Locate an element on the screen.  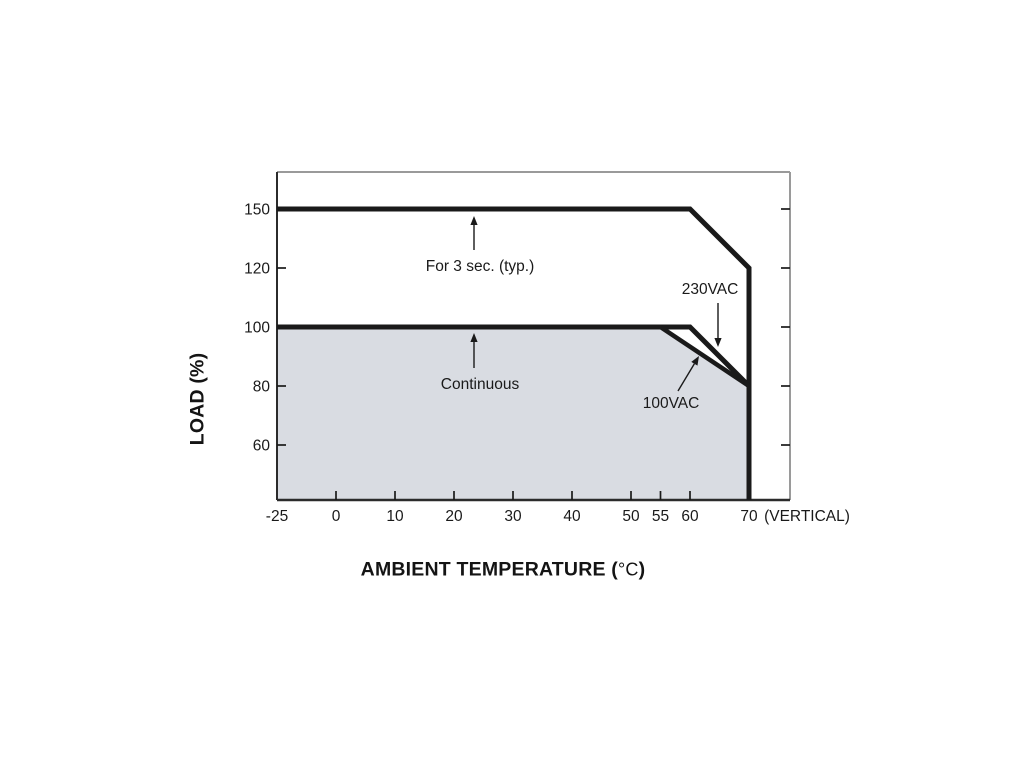
x-tick-label: 60 is located at coordinates (690, 516).